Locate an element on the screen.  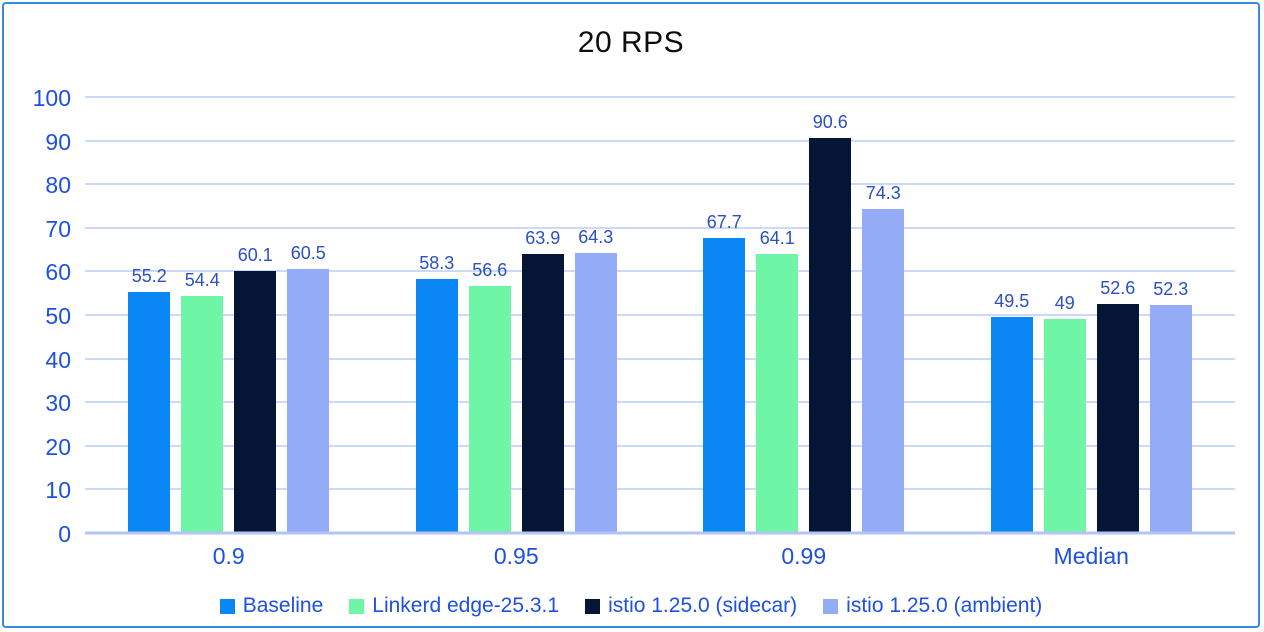
legend-item-Baseline: Baseline is located at coordinates (271, 606).